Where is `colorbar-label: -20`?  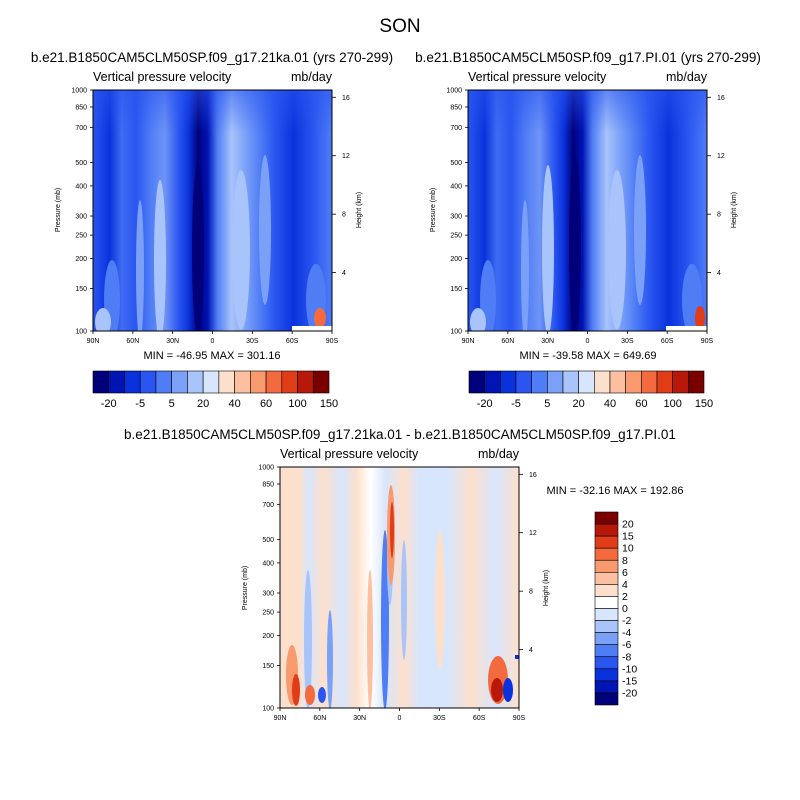
colorbar-label: -20 is located at coordinates (629, 693).